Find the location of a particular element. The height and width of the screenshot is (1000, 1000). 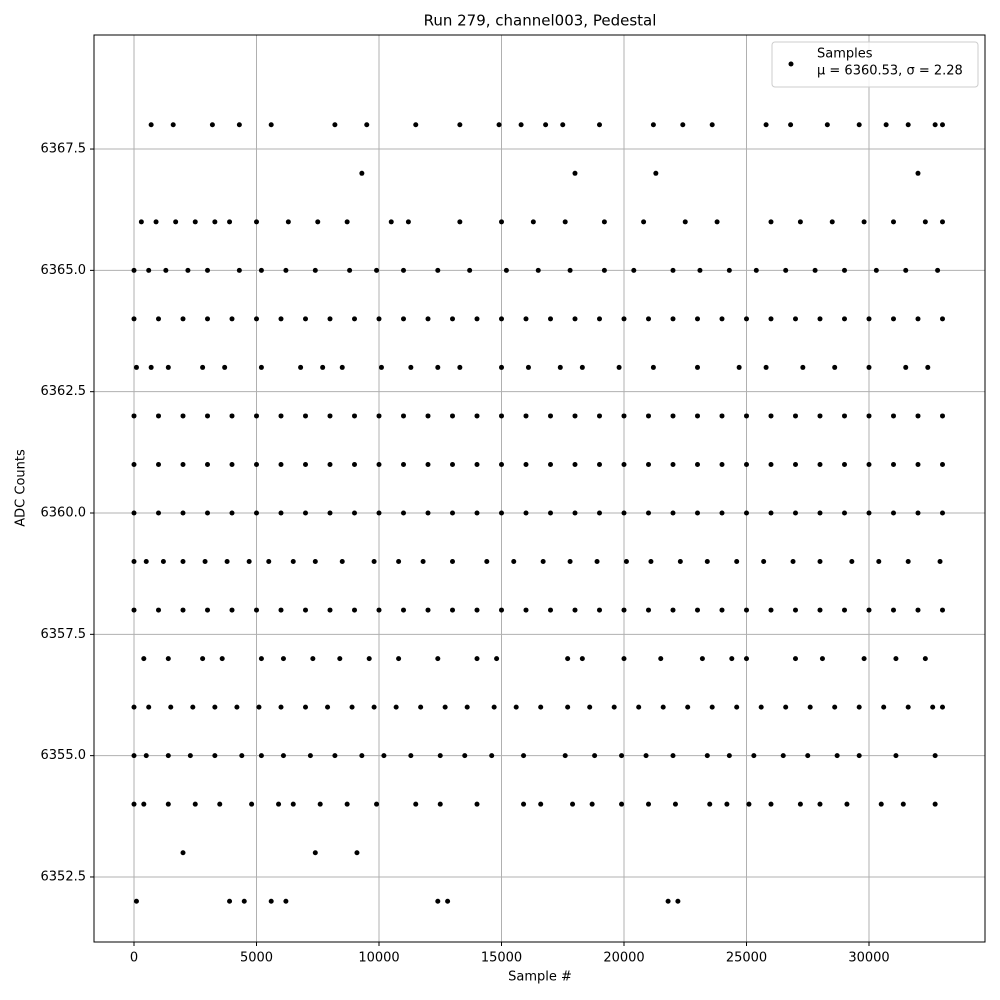

chart-title: Run 279, channel003, Pedestal is located at coordinates (540, 21).